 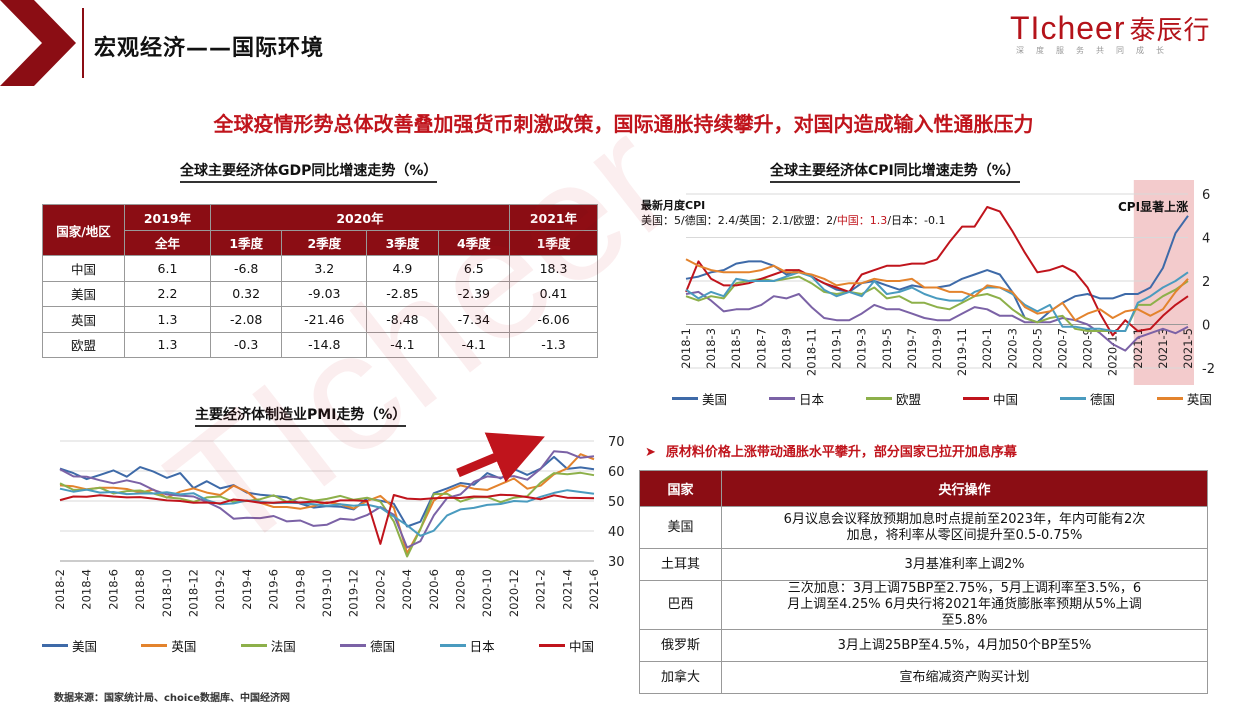 What do you see at coordinates (1206, 282) in the screenshot?
I see `y-tick-label: 2` at bounding box center [1206, 282].